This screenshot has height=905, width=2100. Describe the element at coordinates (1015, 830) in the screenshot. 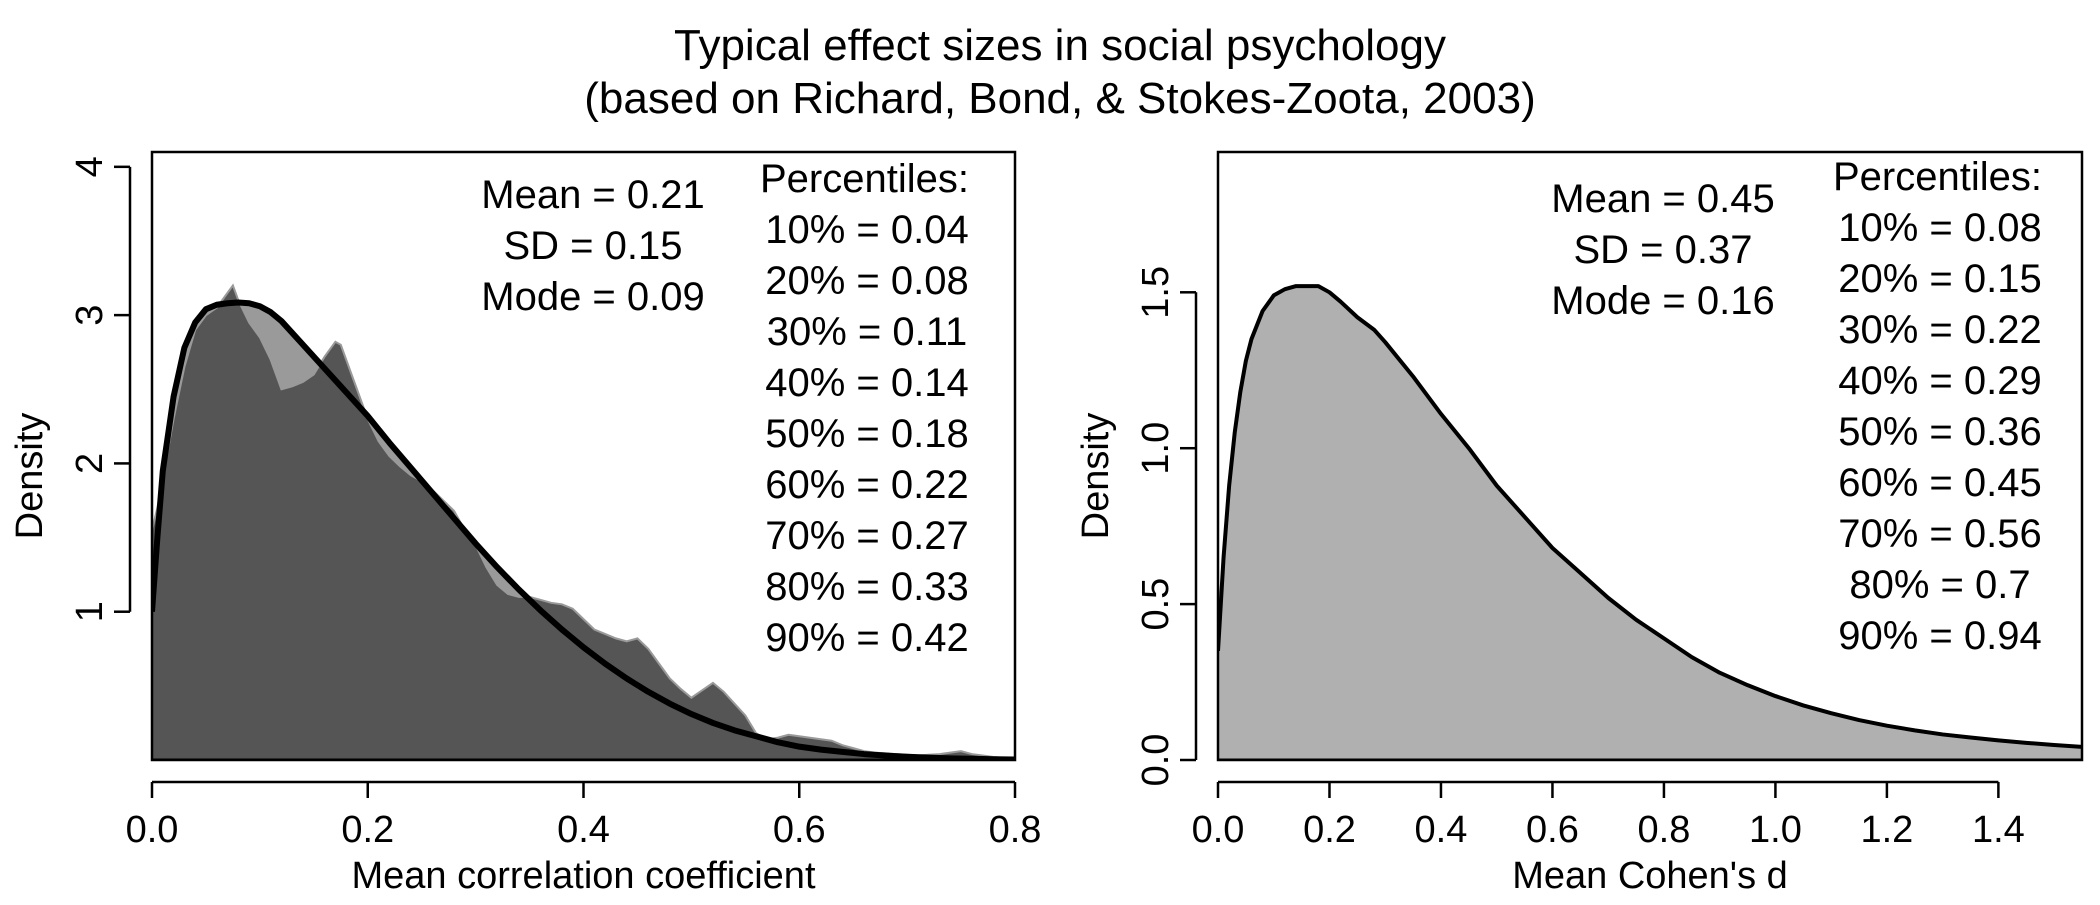

I see `left-x-tick-label: 0.8` at that location.